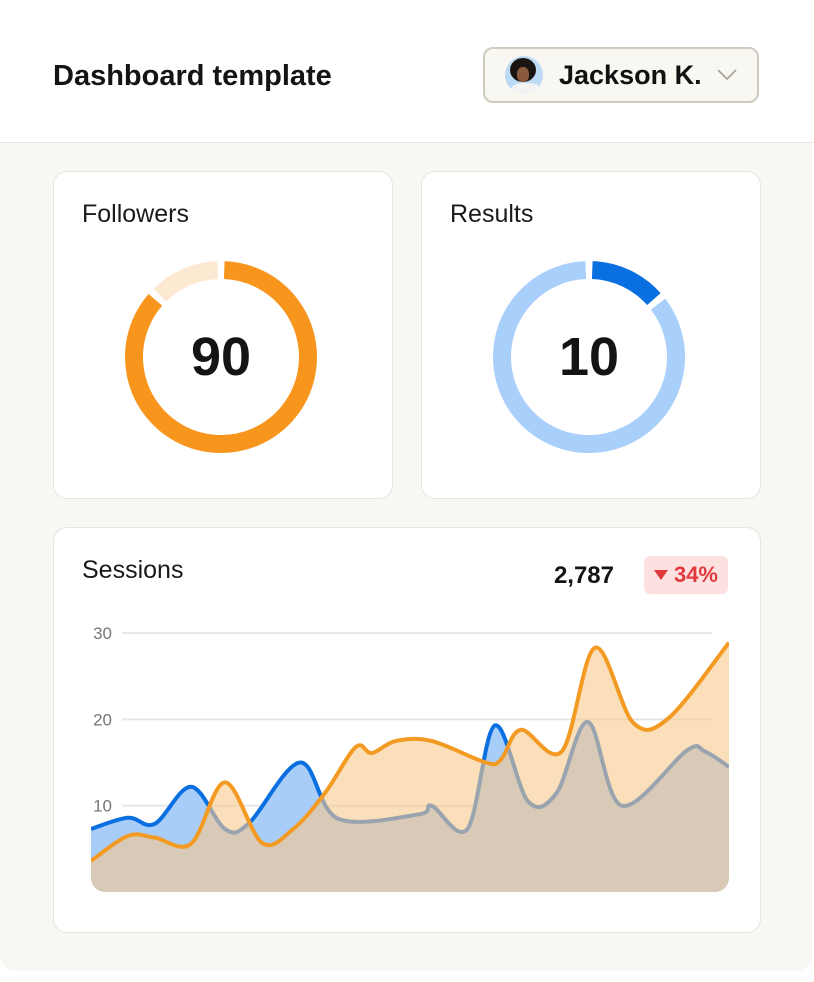 This screenshot has width=814, height=982. I want to click on page-title: Dashboard template, so click(192, 76).